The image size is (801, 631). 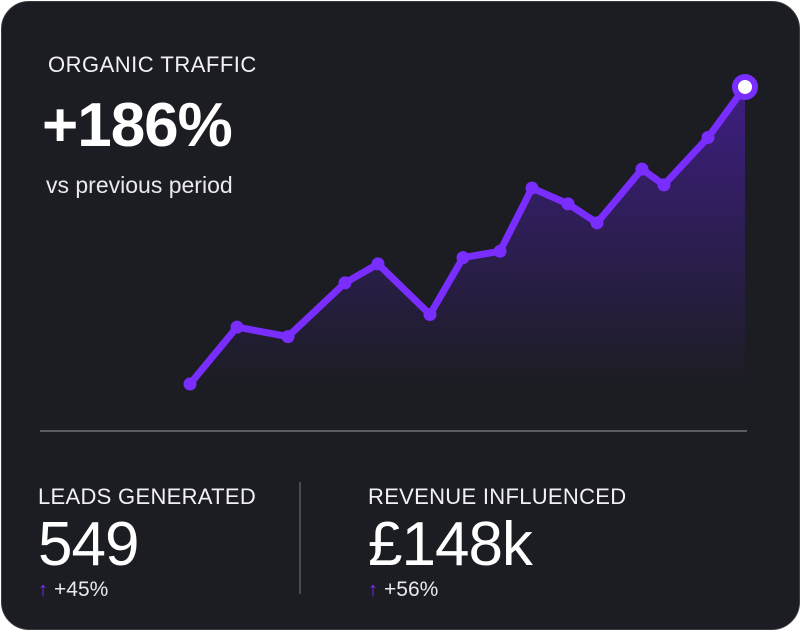 What do you see at coordinates (139, 185) in the screenshot?
I see `comparison-subtitle: vs previous period` at bounding box center [139, 185].